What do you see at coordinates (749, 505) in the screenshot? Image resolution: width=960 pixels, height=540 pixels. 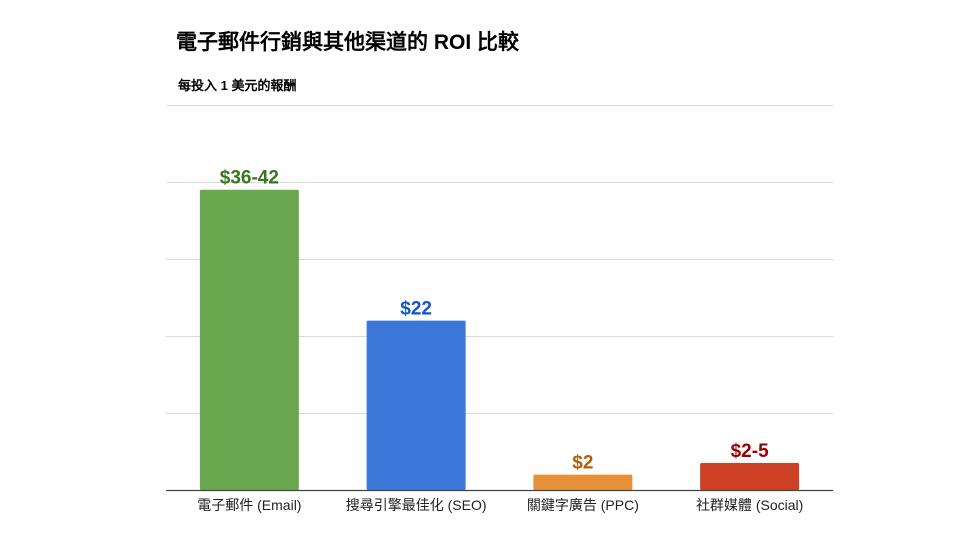 I see `x-tick-label: 社群媒體 (Social)` at bounding box center [749, 505].